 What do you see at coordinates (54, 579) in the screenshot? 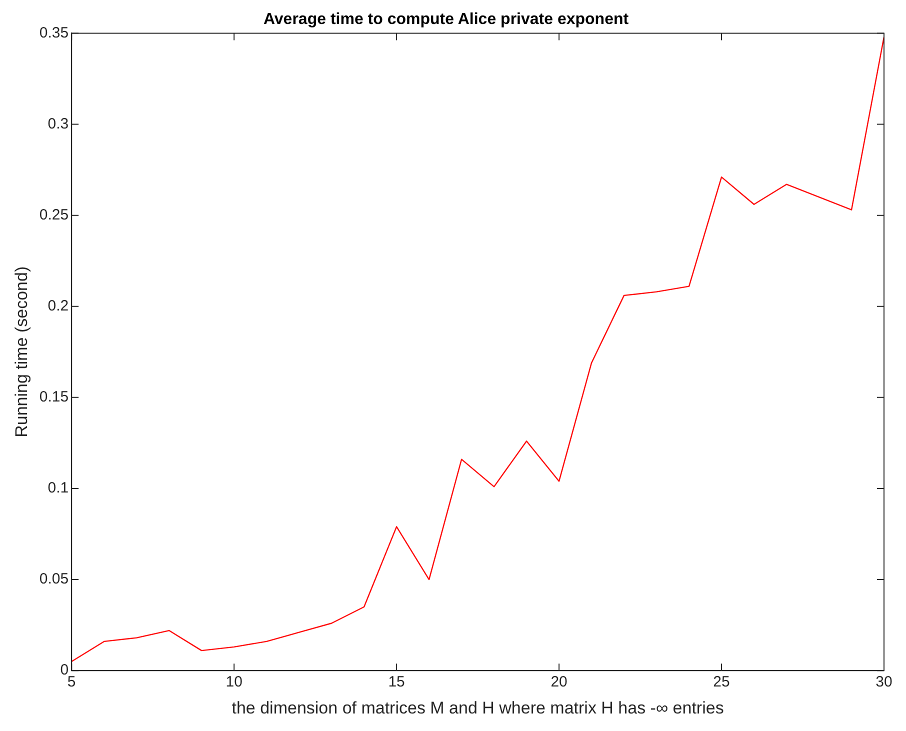
I see `y-tick-label: 0.05` at bounding box center [54, 579].